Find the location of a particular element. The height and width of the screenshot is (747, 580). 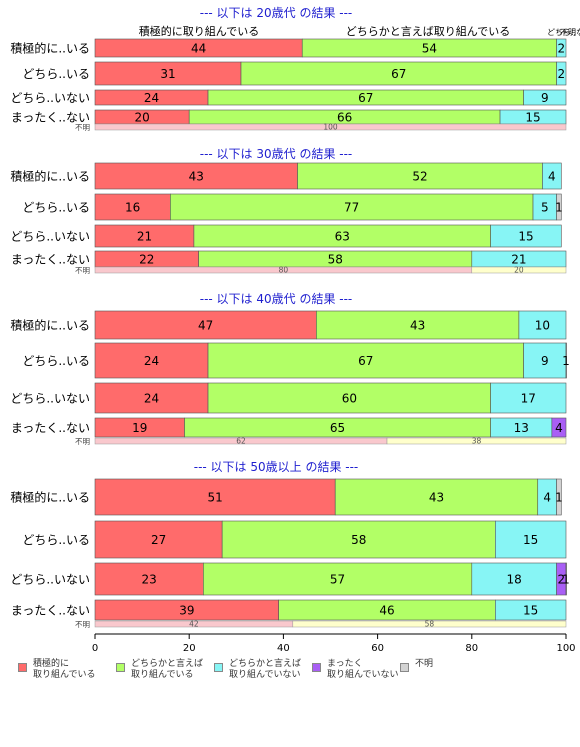

data-label: 16 is located at coordinates (132, 208).